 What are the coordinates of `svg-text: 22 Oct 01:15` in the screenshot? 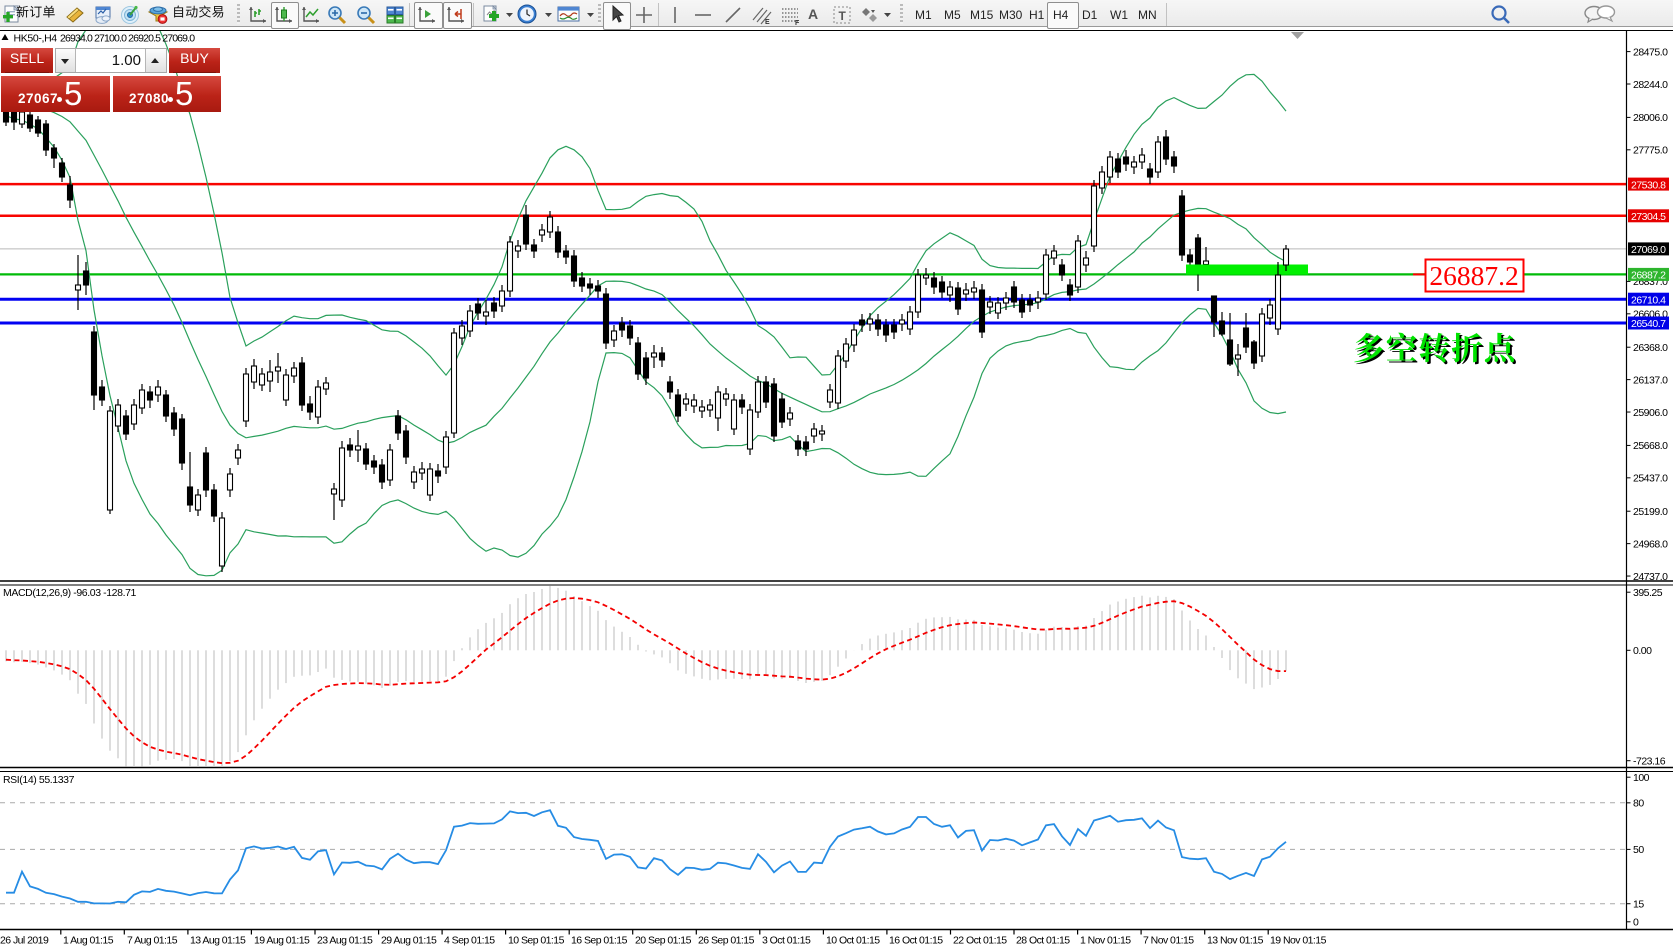 It's located at (980, 941).